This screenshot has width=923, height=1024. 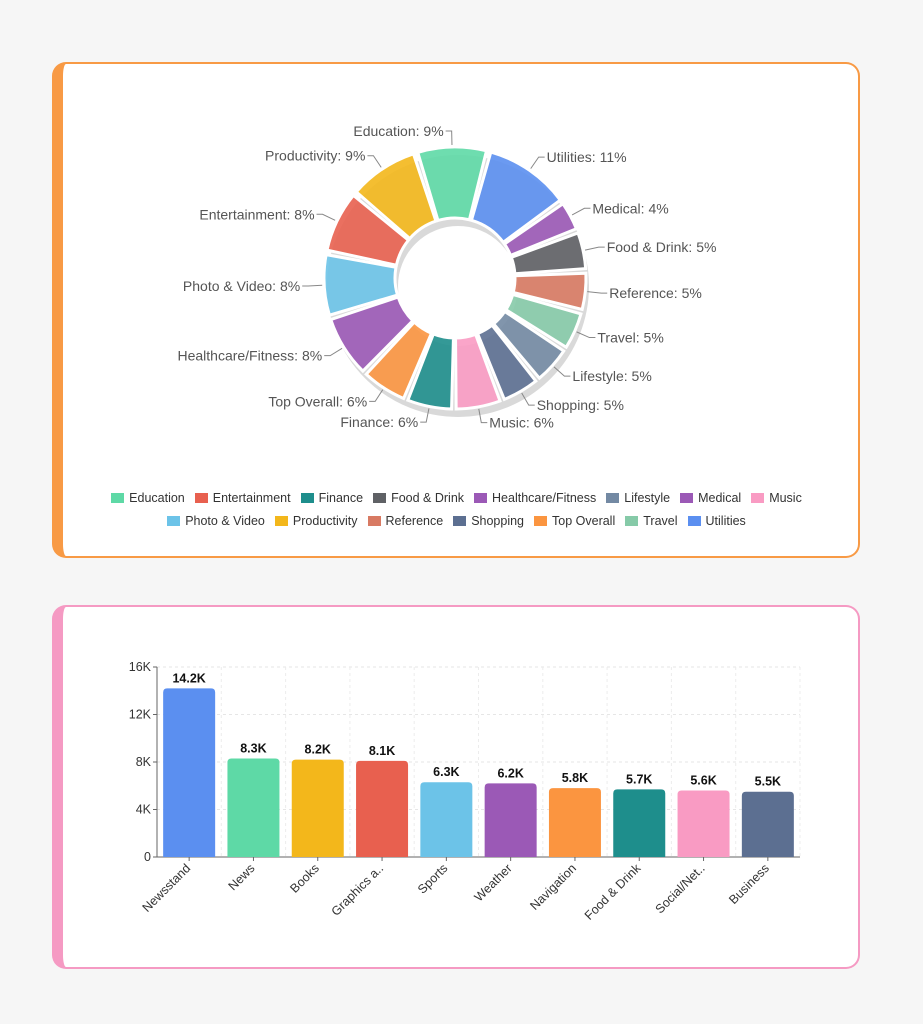 I want to click on legend-item-healthcare-fitness: Healthcare/Fitness, so click(x=535, y=497).